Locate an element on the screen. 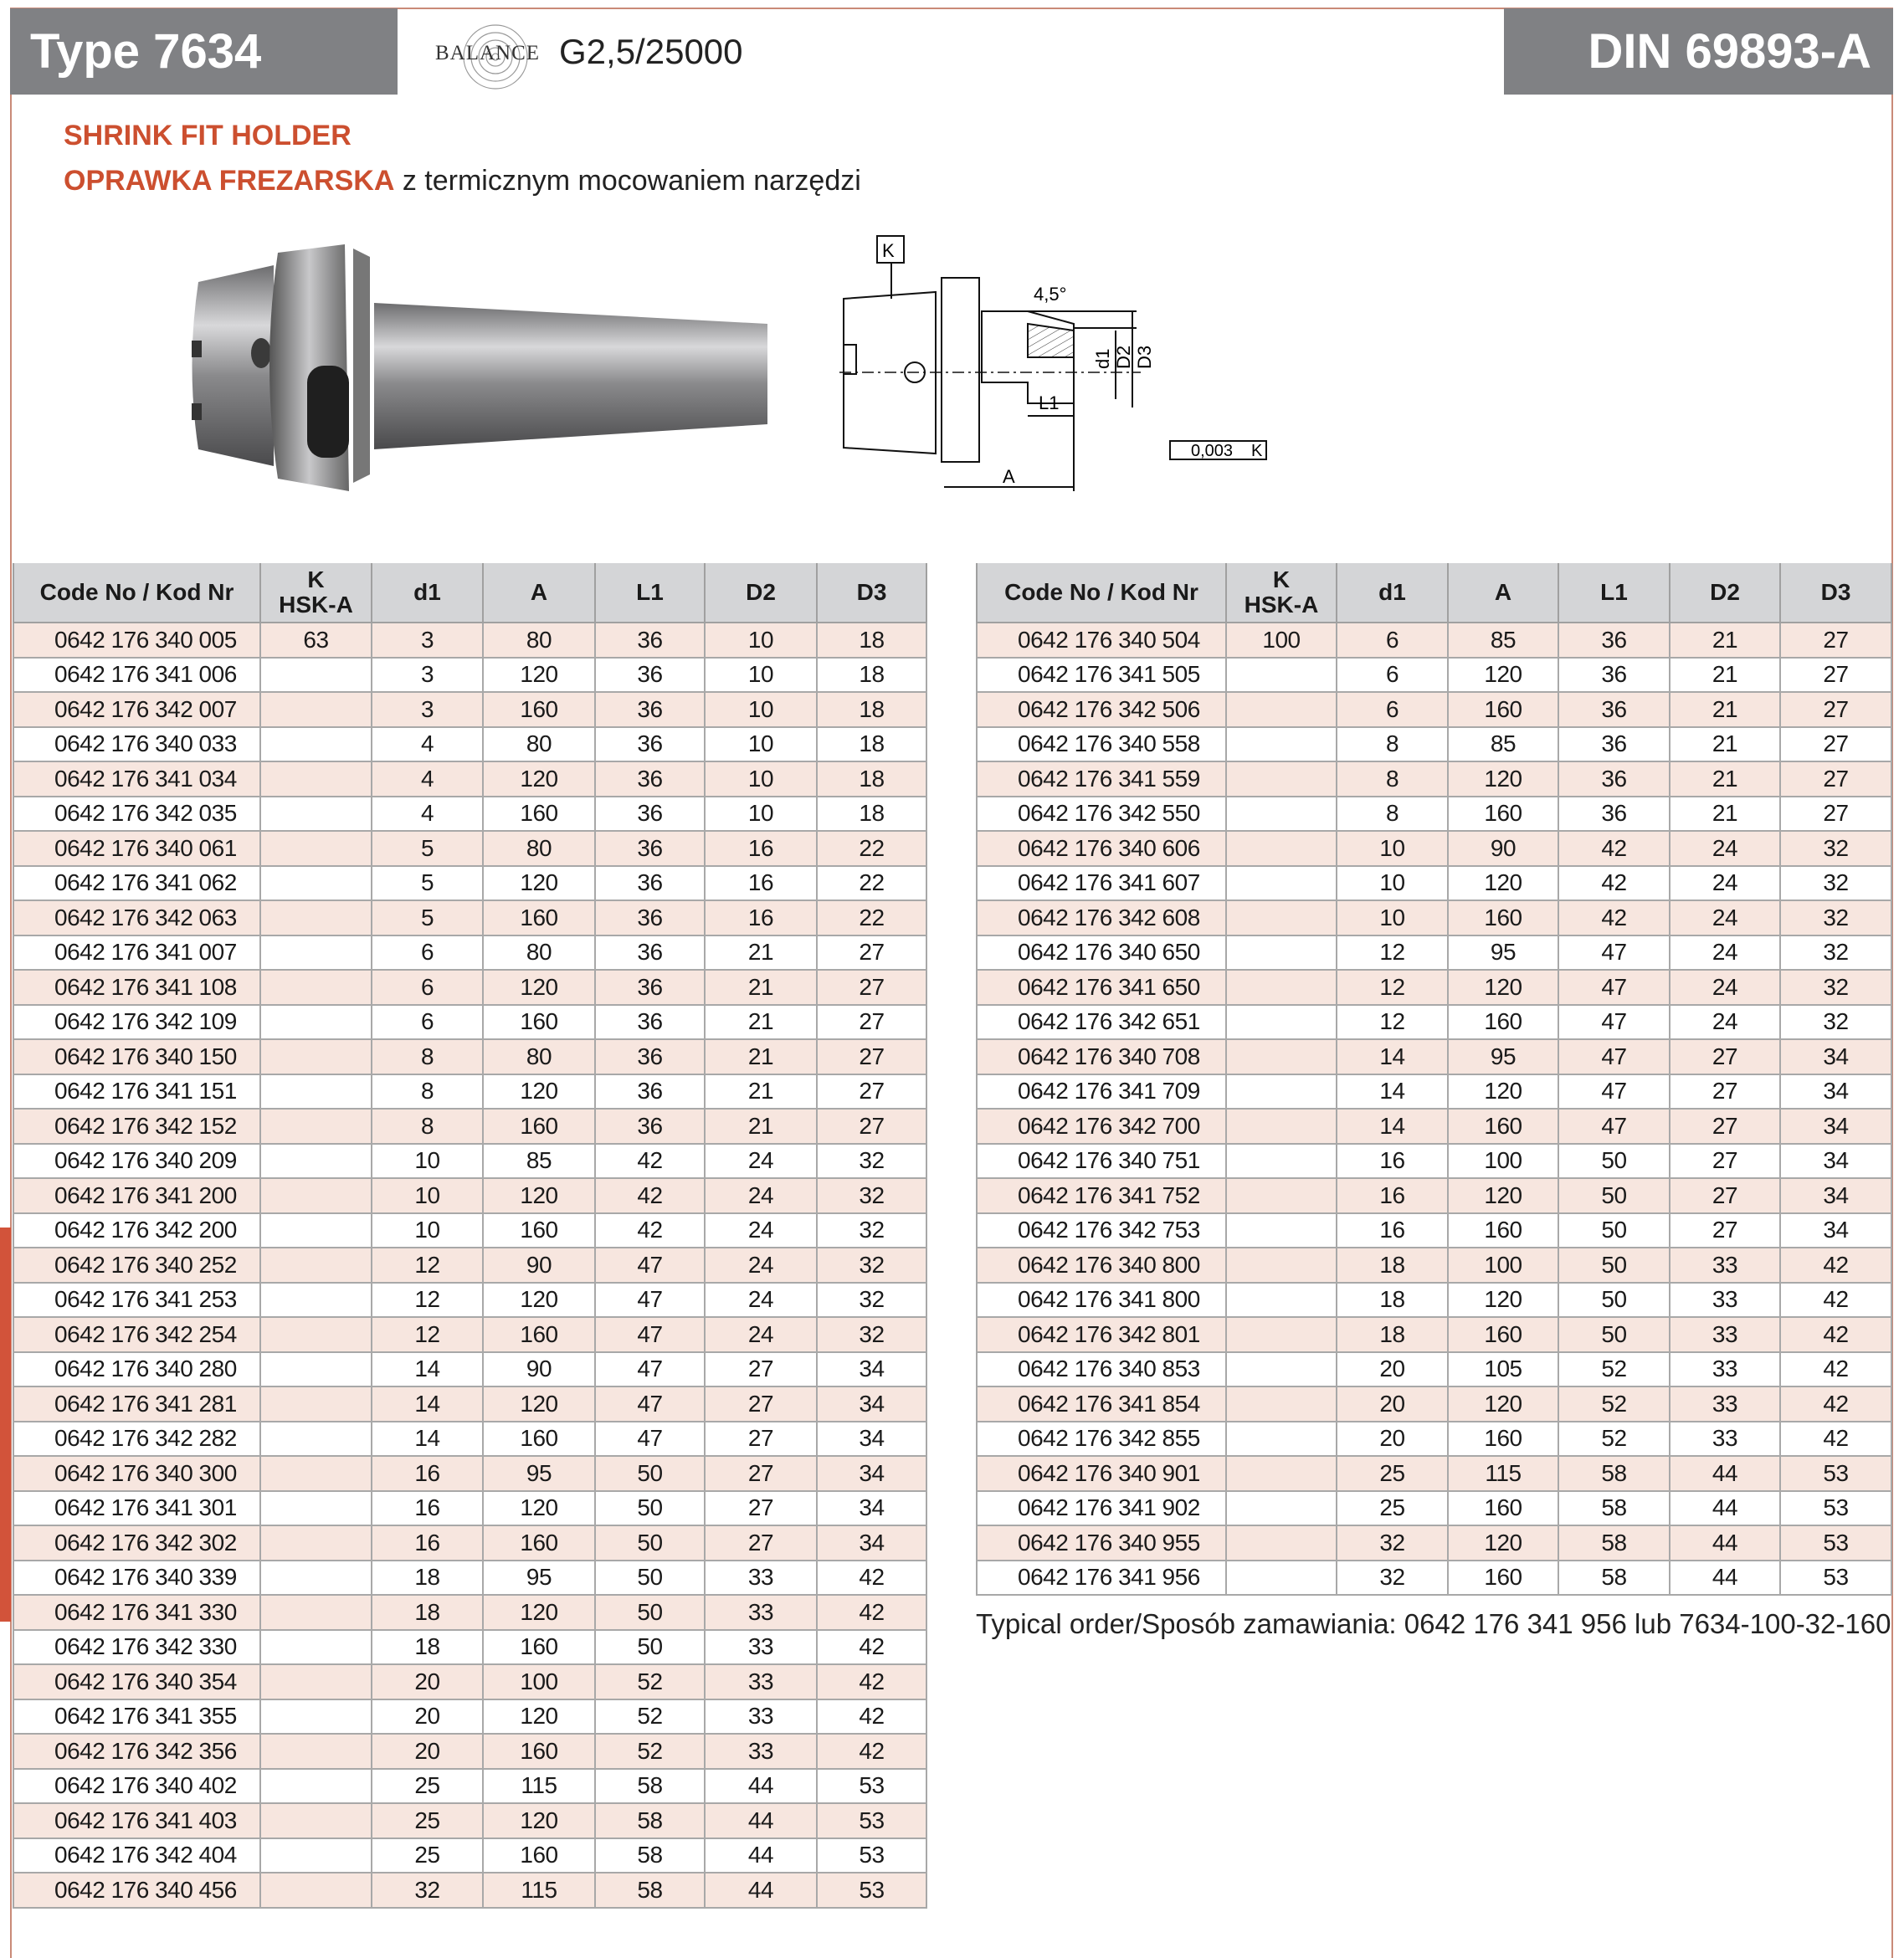 The height and width of the screenshot is (1958, 1904). cell-d2: 27 is located at coordinates (1725, 1126).